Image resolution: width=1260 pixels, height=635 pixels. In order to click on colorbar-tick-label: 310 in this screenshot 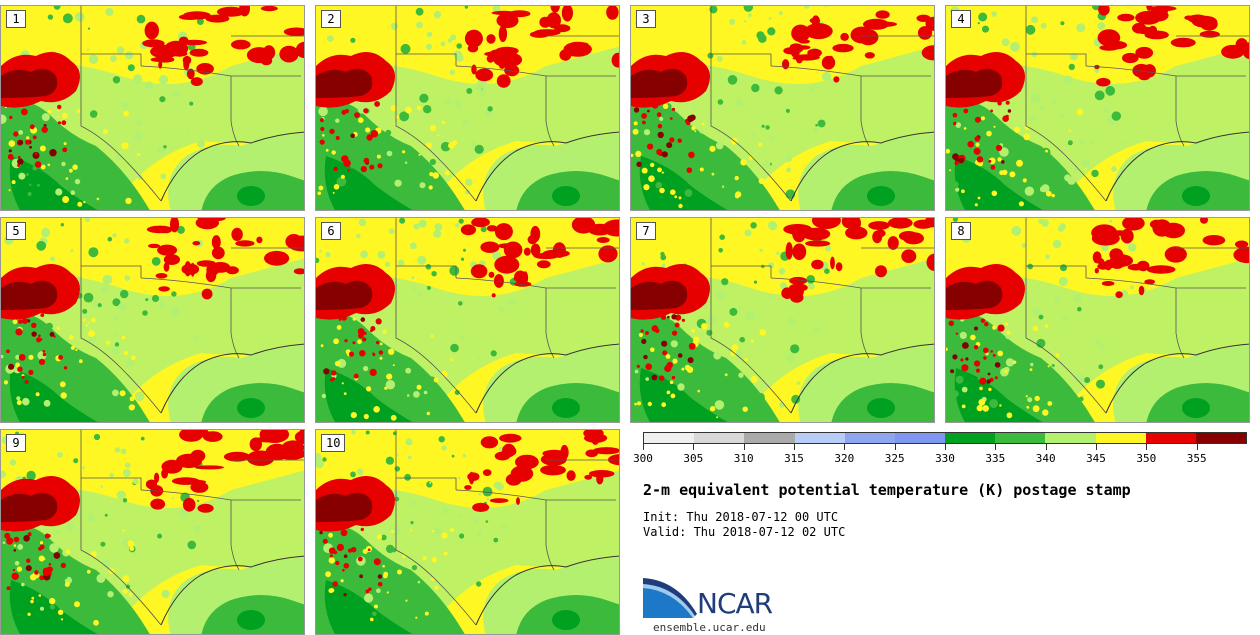, I will do `click(743, 458)`.